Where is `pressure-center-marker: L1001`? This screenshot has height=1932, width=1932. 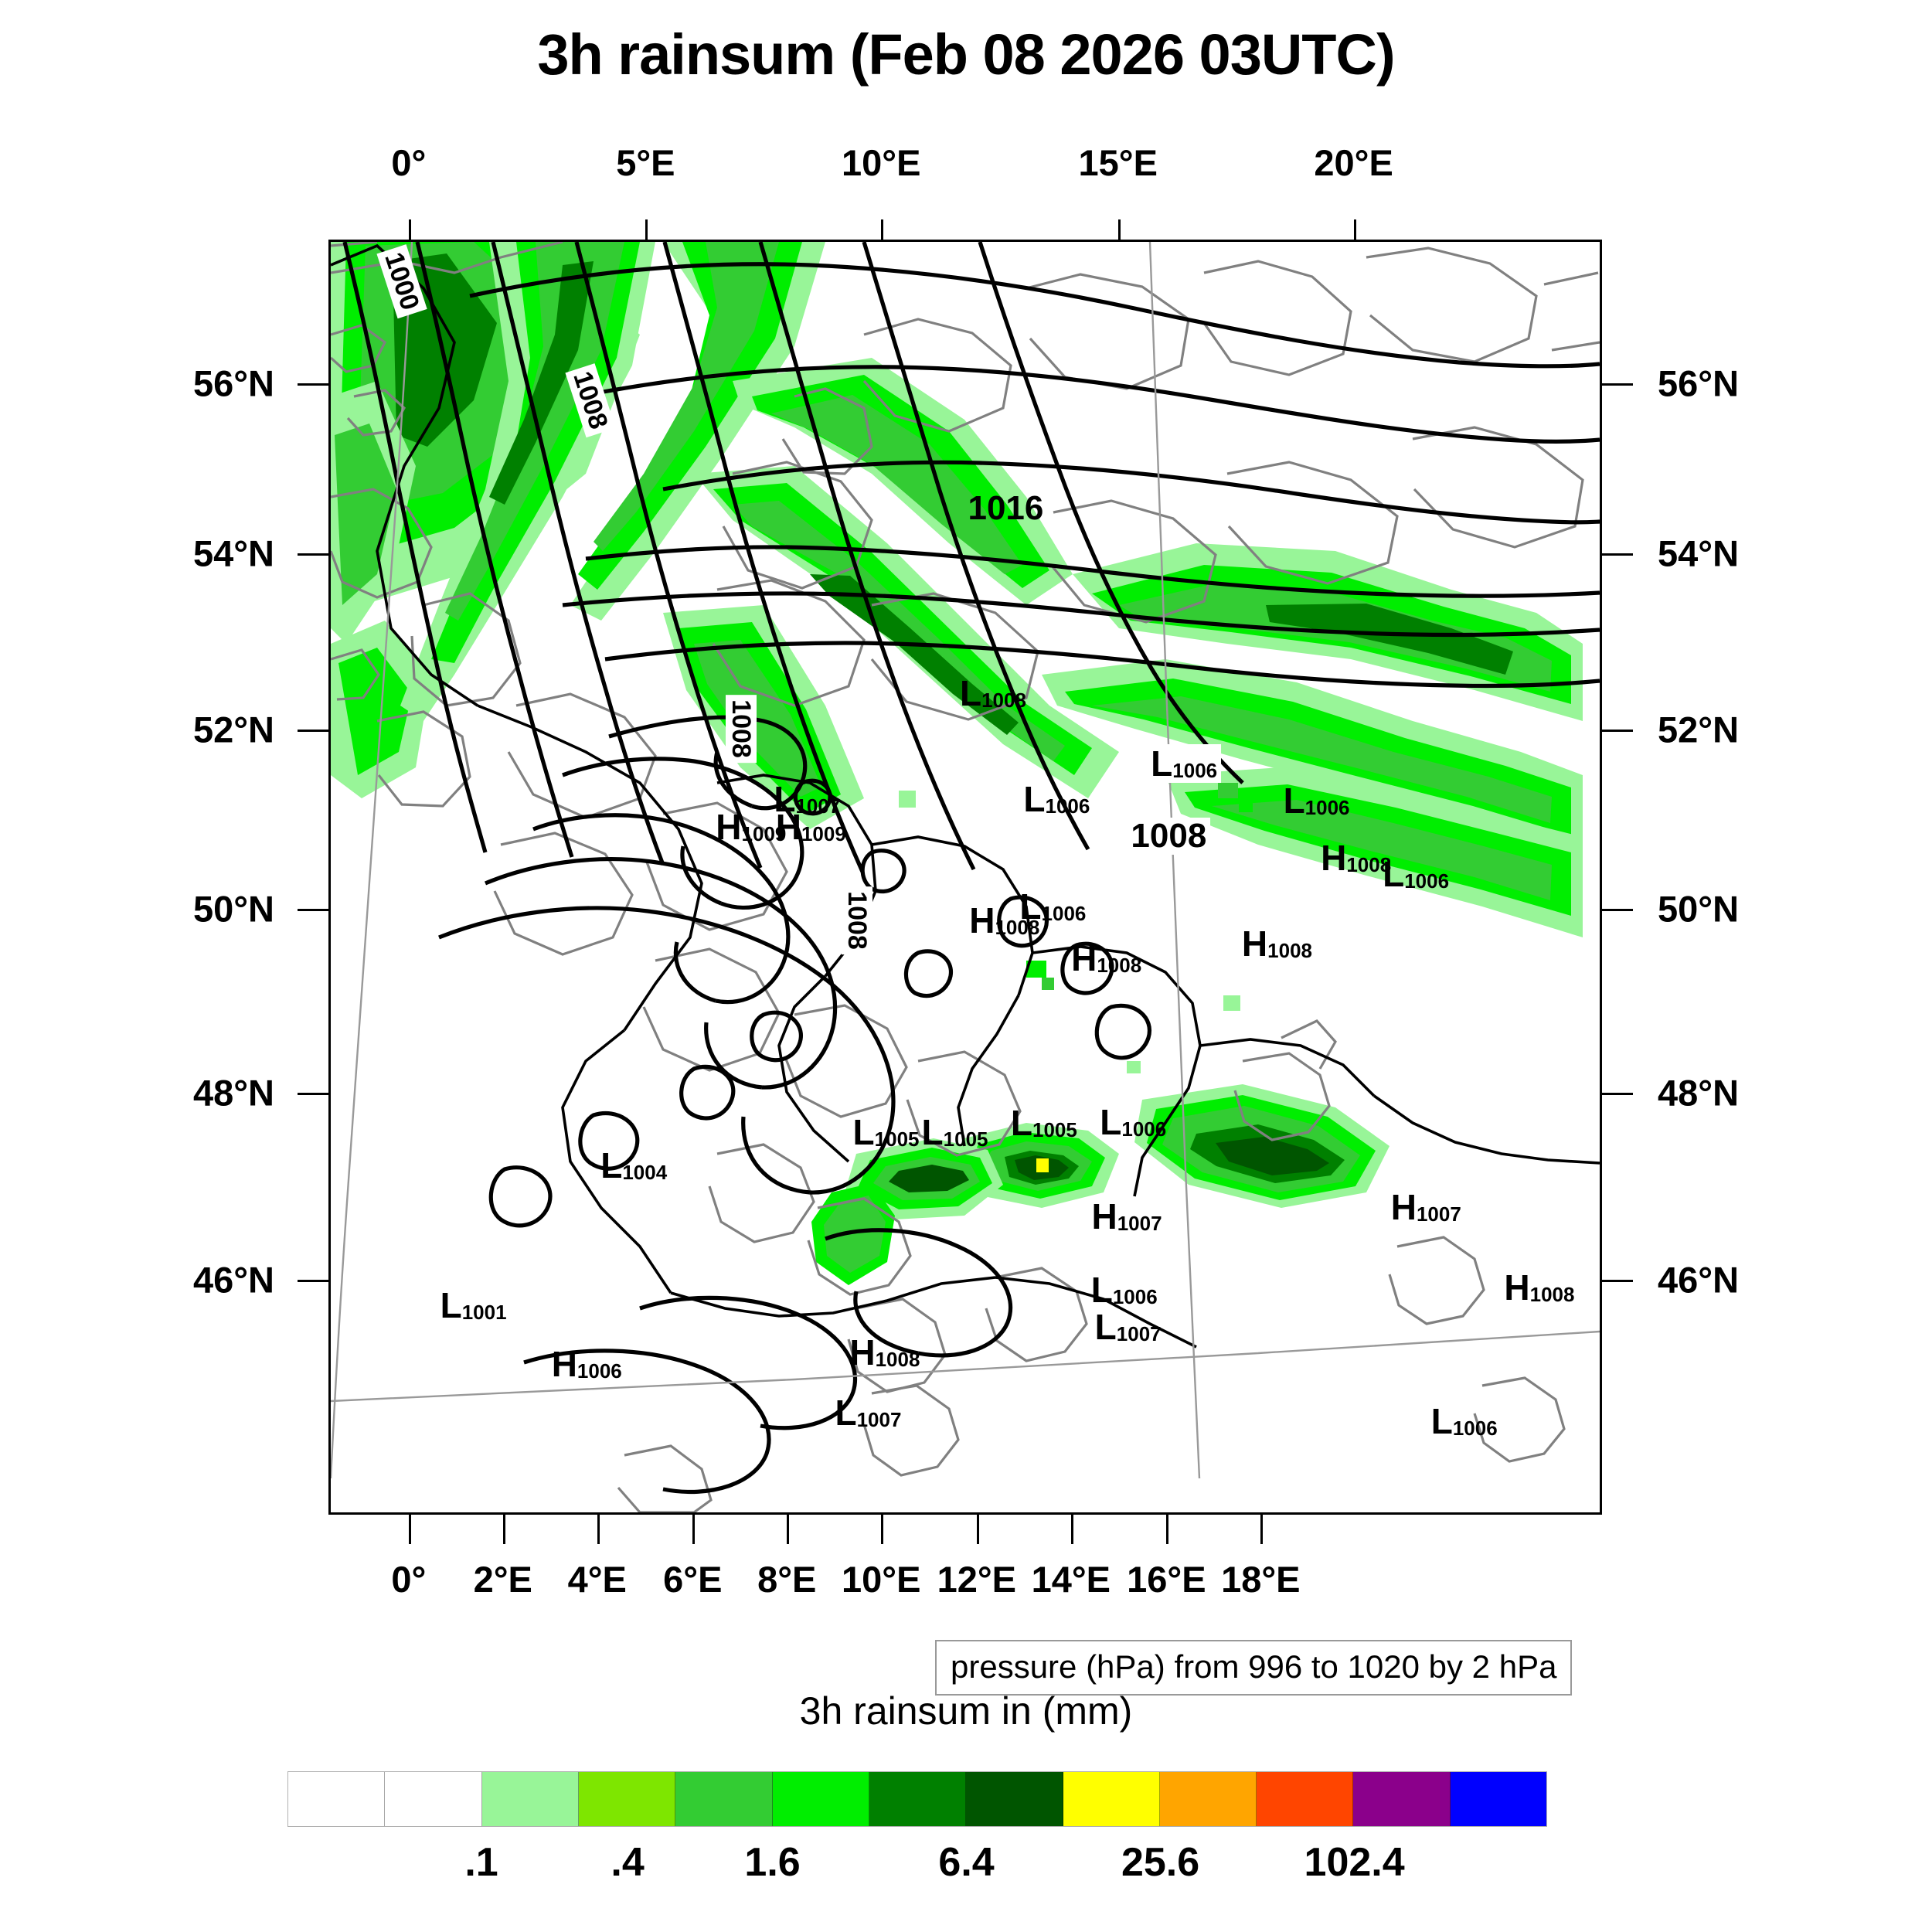
pressure-center-marker: L1001 is located at coordinates (474, 1305).